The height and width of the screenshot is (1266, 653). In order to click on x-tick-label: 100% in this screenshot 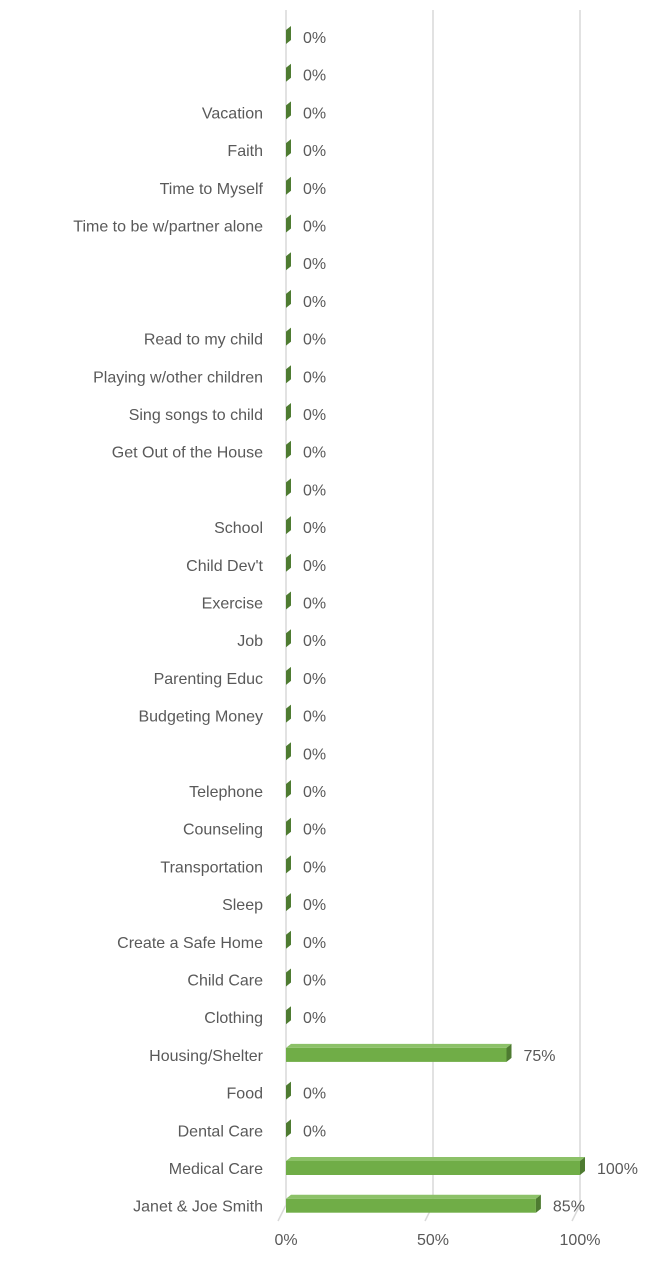, I will do `click(580, 1240)`.